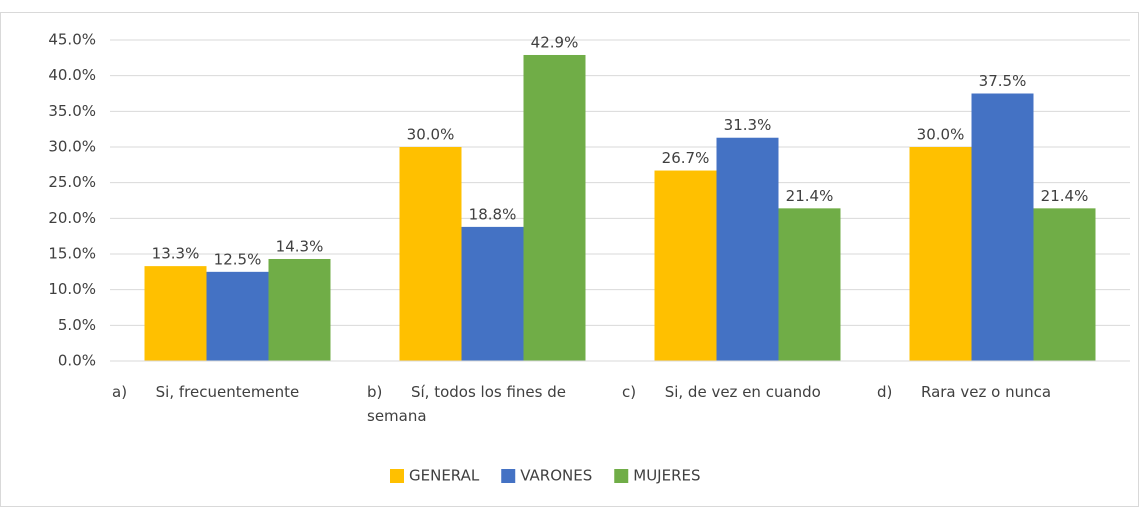  What do you see at coordinates (72, 254) in the screenshot?
I see `y-tick-label: 15.0%` at bounding box center [72, 254].